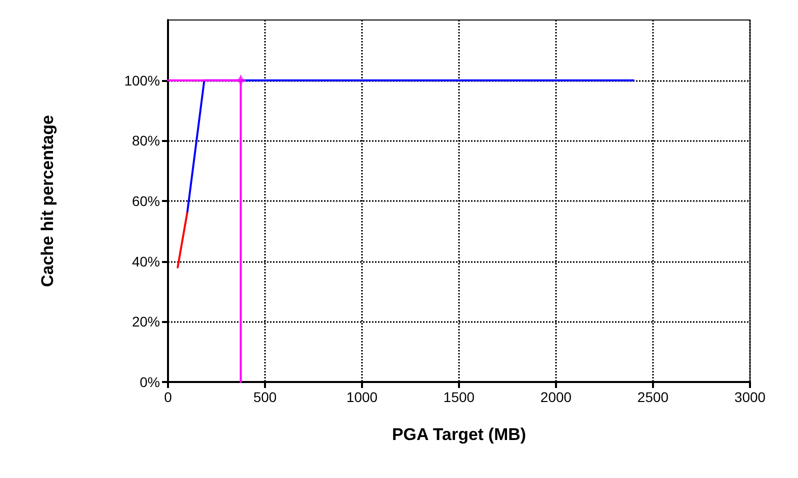 This screenshot has height=478, width=798. Describe the element at coordinates (150, 382) in the screenshot. I see `y-tick-label: 0%` at that location.